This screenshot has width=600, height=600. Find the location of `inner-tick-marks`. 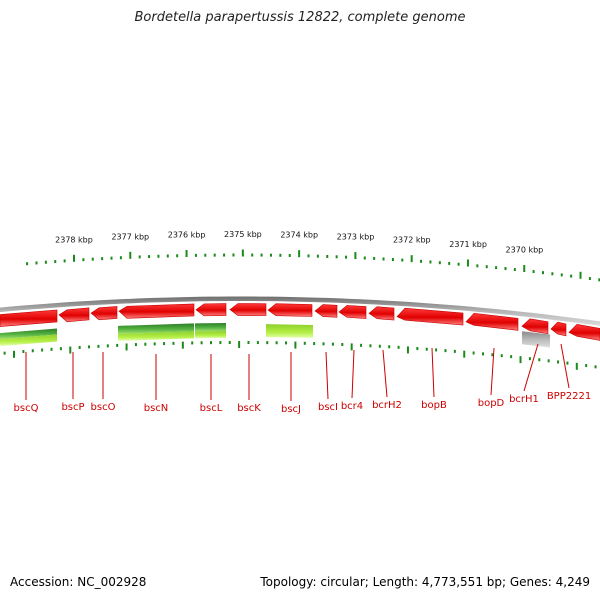

inner-tick-marks is located at coordinates (300, 355).